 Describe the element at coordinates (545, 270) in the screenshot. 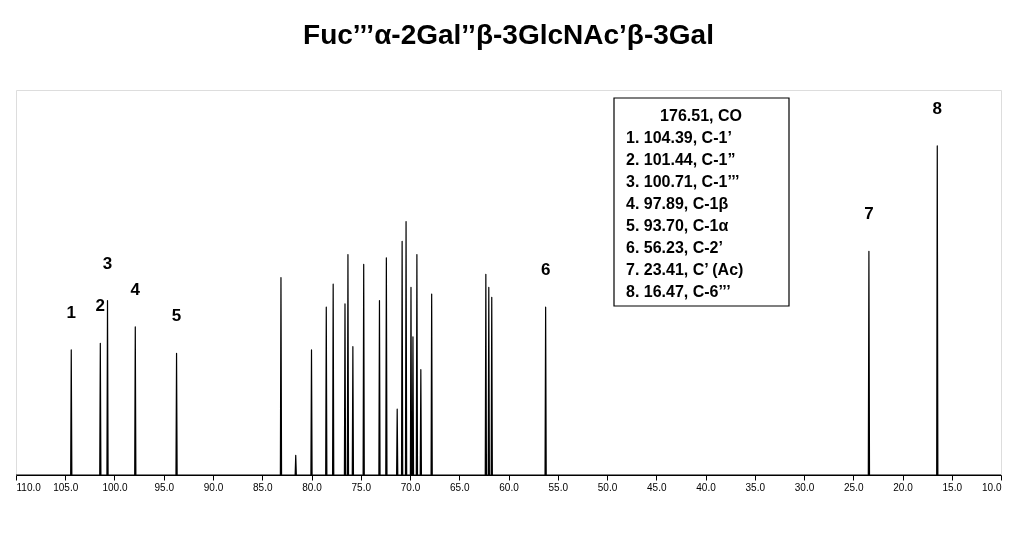

I see `annotation: 6` at that location.